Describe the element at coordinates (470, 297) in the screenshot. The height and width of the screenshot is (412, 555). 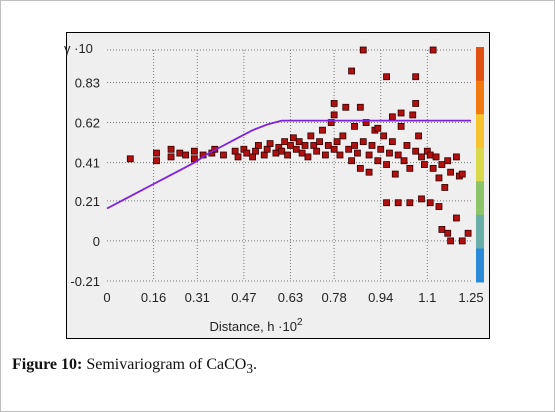
I see `x-tick-label: 1.25` at that location.